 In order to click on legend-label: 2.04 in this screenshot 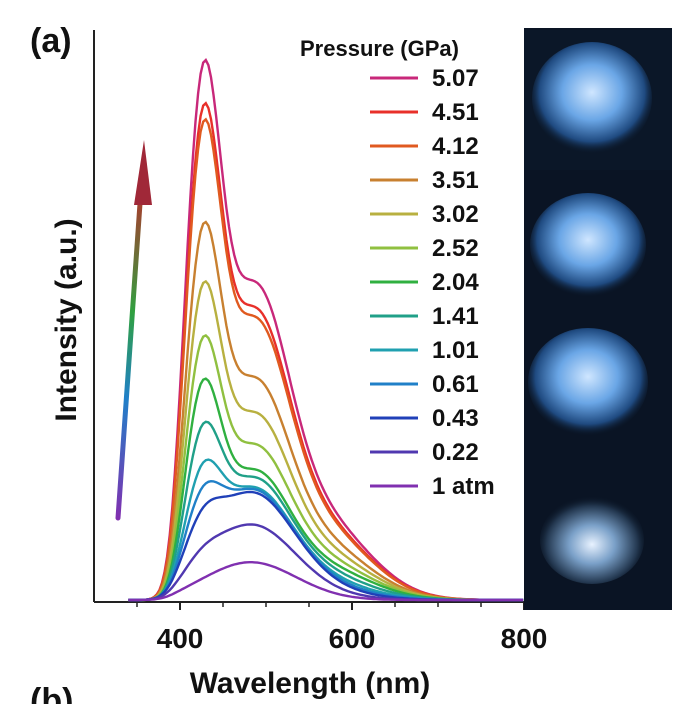, I will do `click(455, 282)`.